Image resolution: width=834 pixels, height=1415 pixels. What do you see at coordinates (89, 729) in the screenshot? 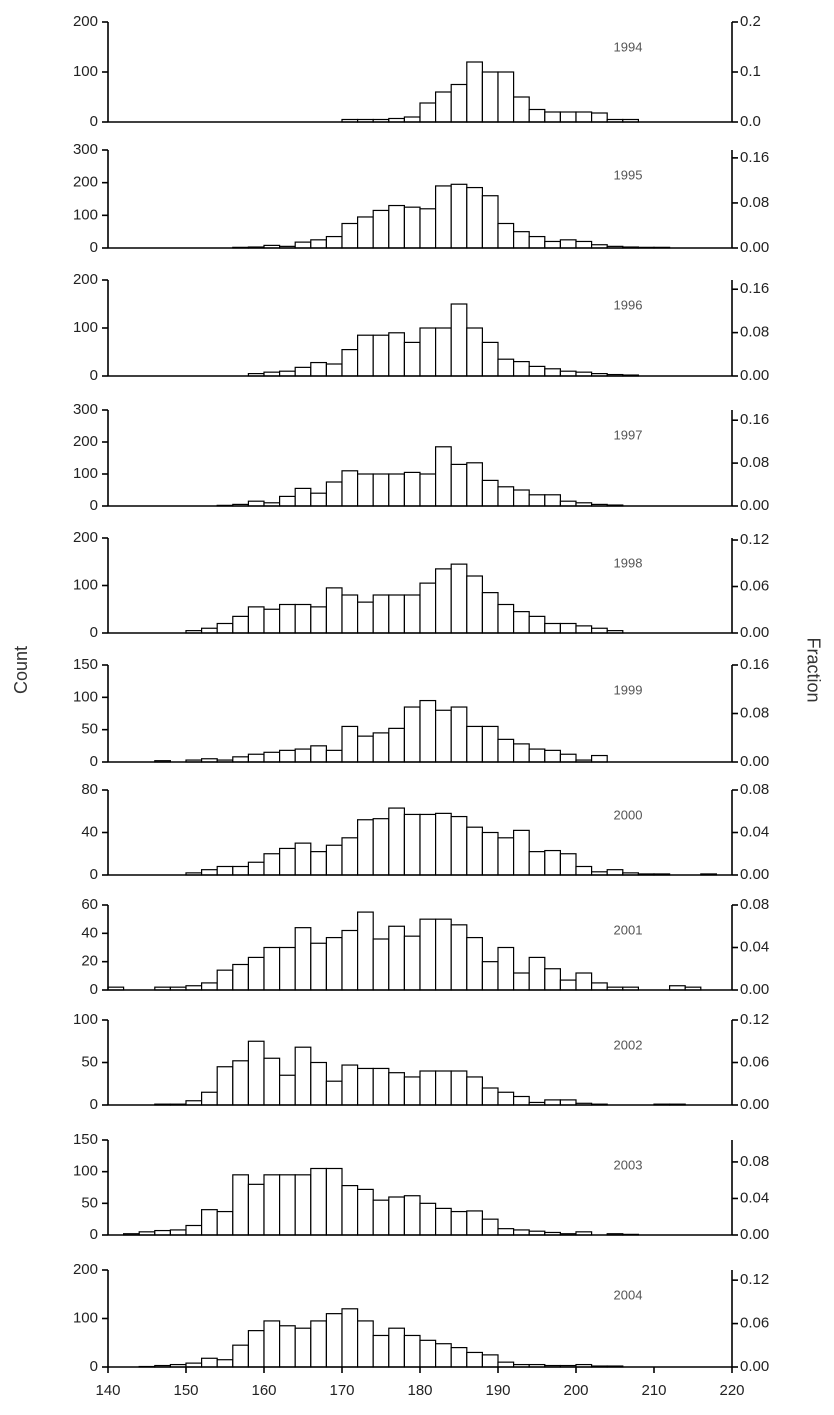
I see `y-tick-label: 50` at bounding box center [89, 729].